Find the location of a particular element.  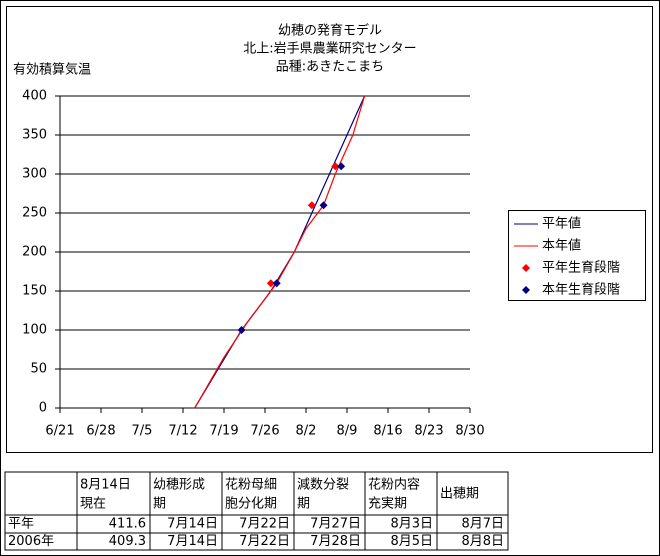

table-border is located at coordinates (256, 511).